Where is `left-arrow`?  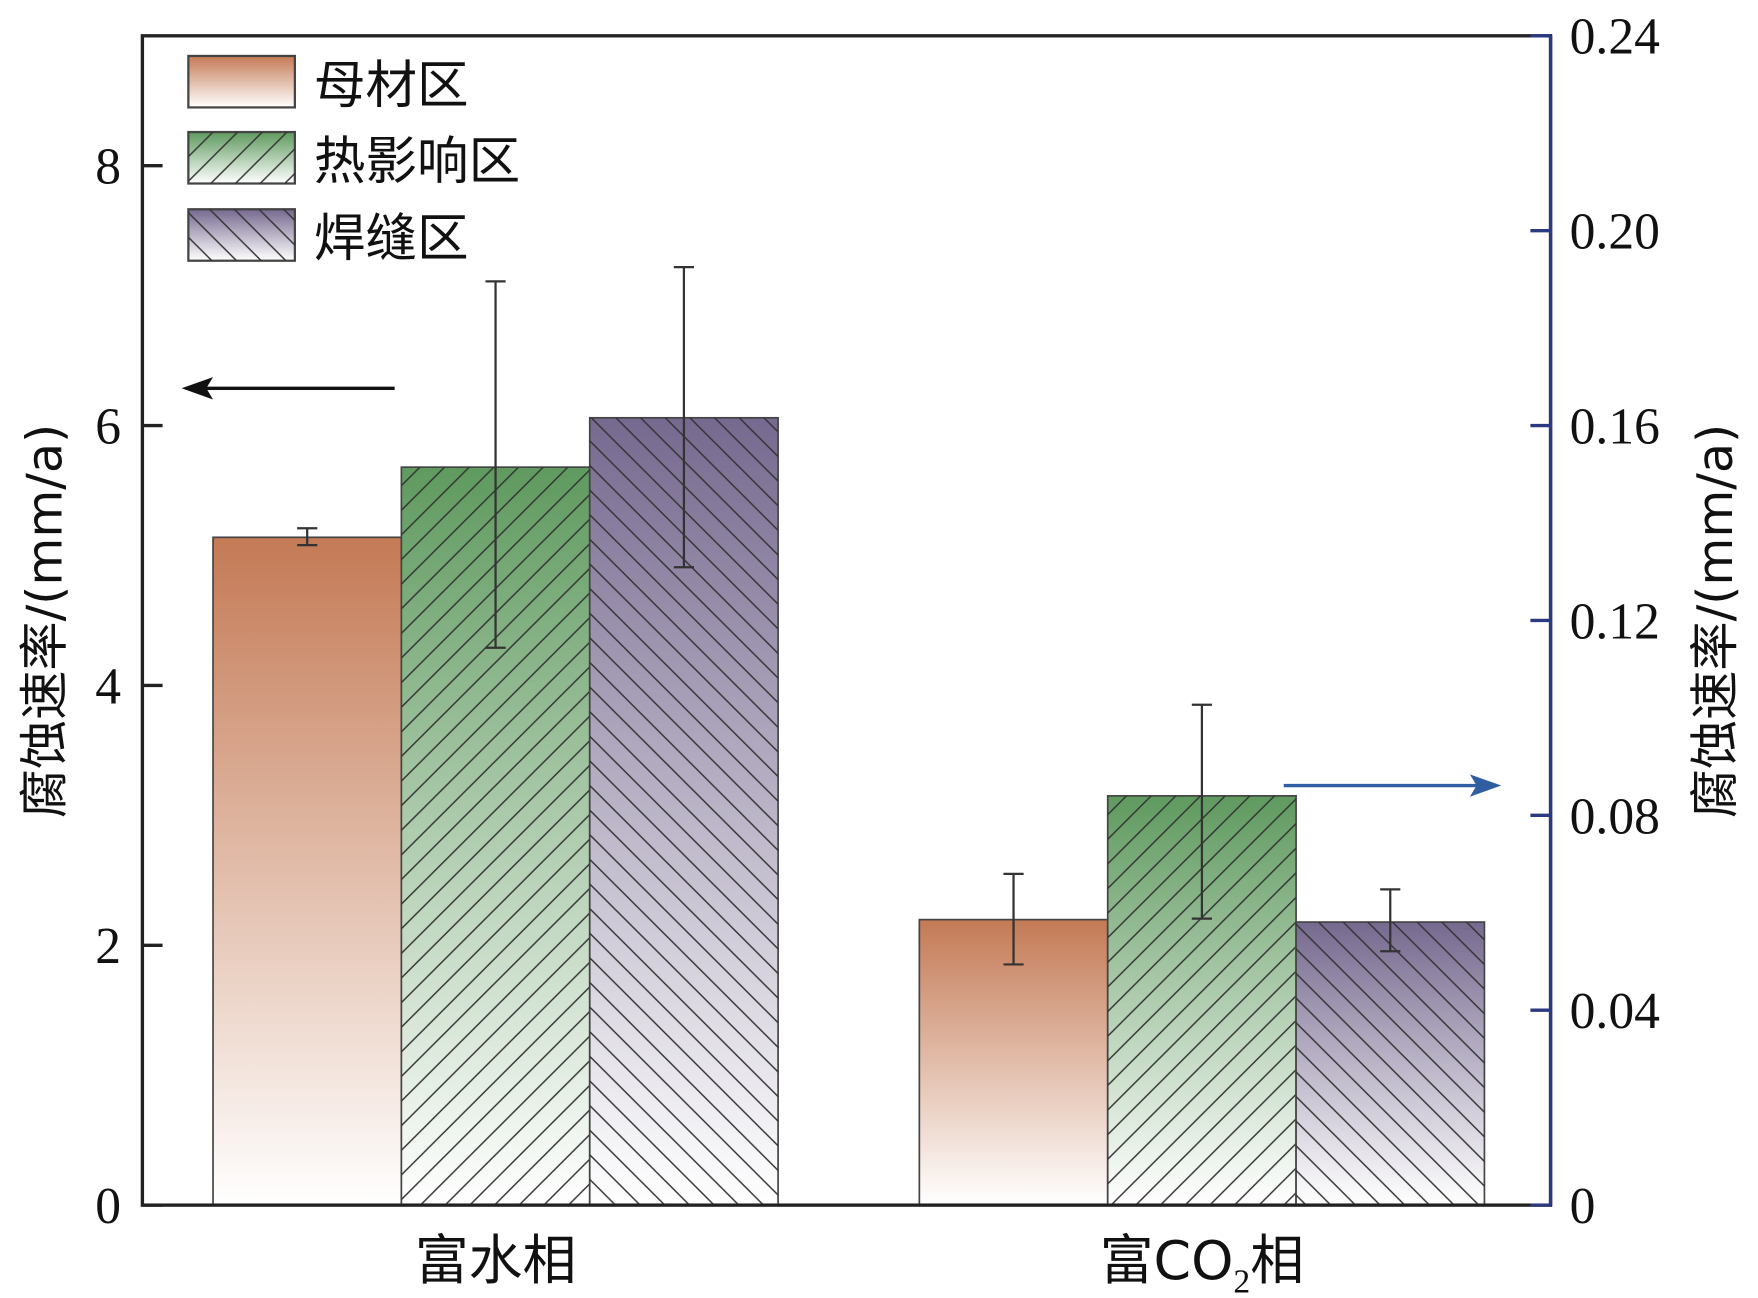 left-arrow is located at coordinates (288, 388).